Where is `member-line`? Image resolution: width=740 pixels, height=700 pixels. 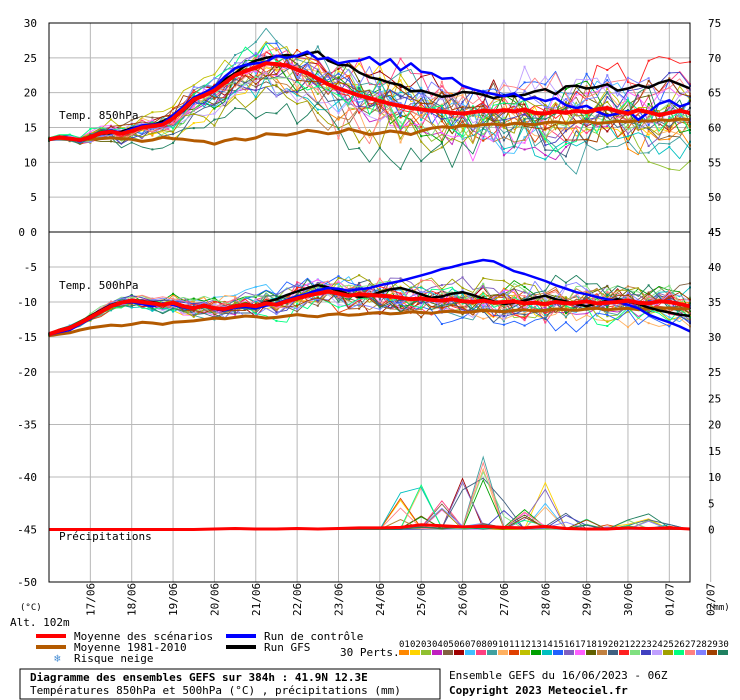
member-line is located at coordinates (369, 96).